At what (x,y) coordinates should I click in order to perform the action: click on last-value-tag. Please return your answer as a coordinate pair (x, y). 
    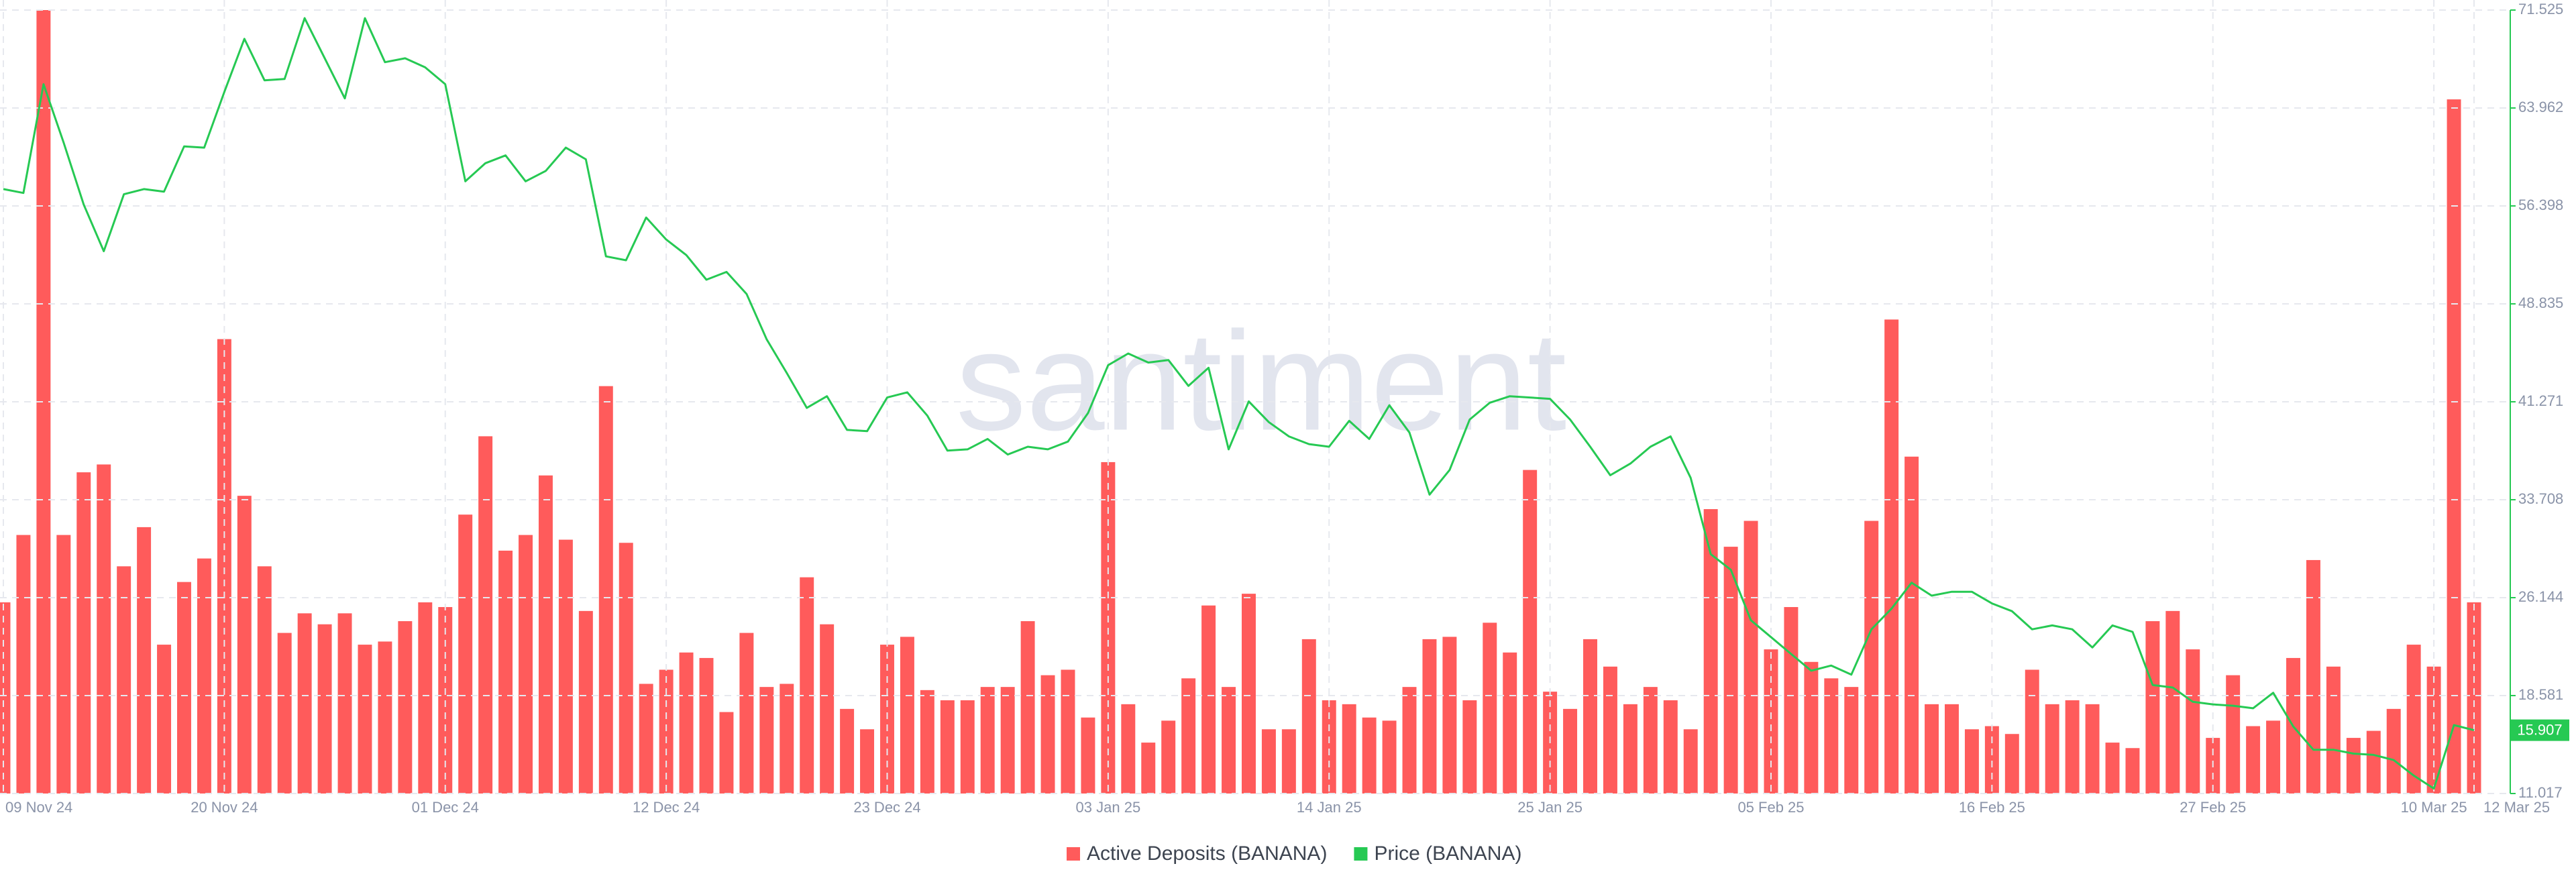
    Looking at the image, I should click on (2539, 730).